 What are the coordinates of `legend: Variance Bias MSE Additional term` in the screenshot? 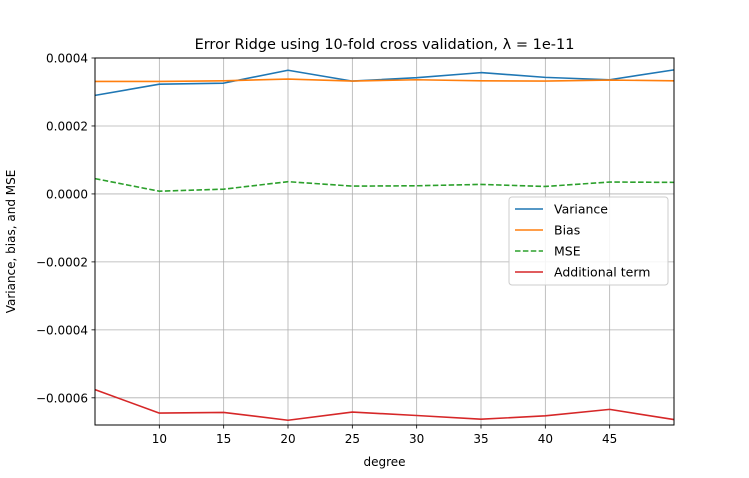 It's located at (588, 241).